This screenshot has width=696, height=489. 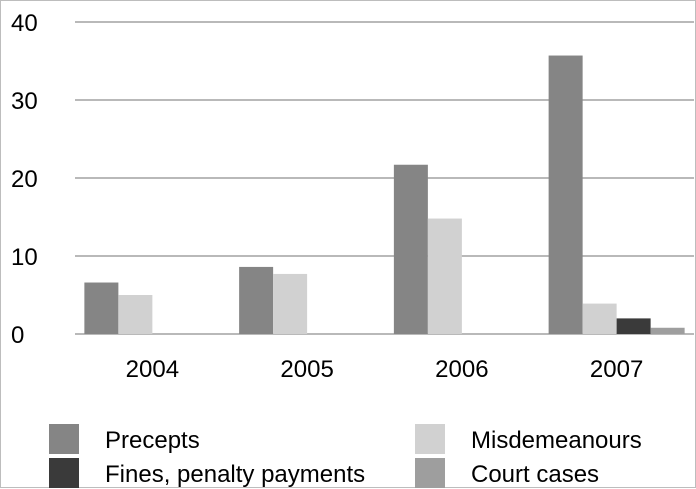 What do you see at coordinates (256, 300) in the screenshot?
I see `bar-2005-precepts` at bounding box center [256, 300].